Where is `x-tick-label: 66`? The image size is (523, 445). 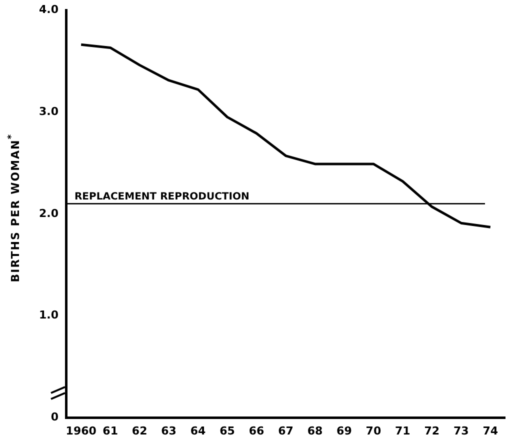
x-tick-label: 66 is located at coordinates (256, 431).